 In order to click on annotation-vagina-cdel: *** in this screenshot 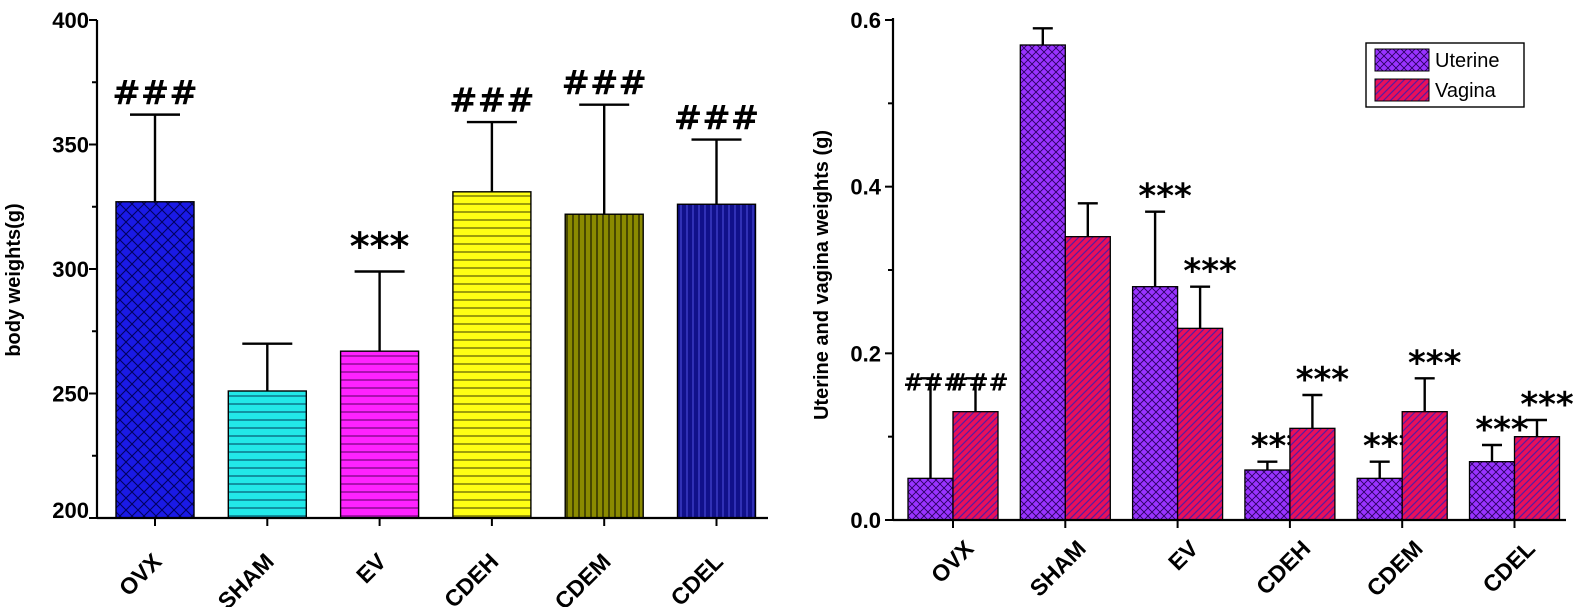, I will do `click(1547, 405)`.